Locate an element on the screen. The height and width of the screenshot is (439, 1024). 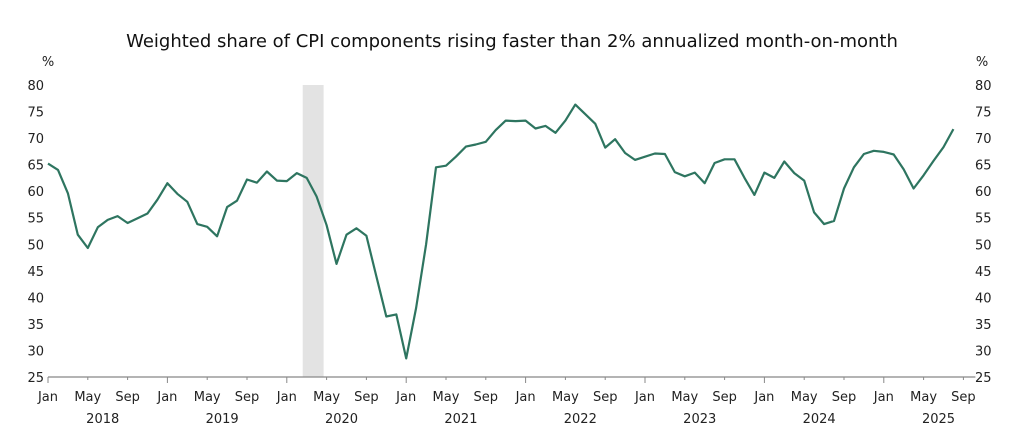
x-year-label: 2018 is located at coordinates (102, 419).